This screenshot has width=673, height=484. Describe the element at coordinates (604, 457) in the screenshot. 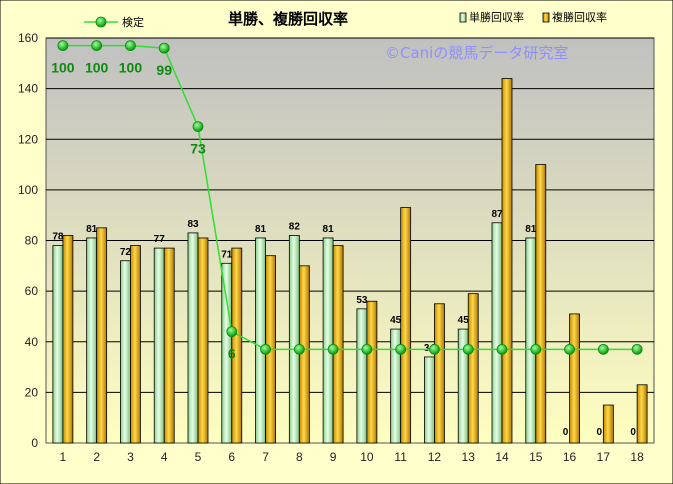

I see `x-tick-label: 17` at that location.